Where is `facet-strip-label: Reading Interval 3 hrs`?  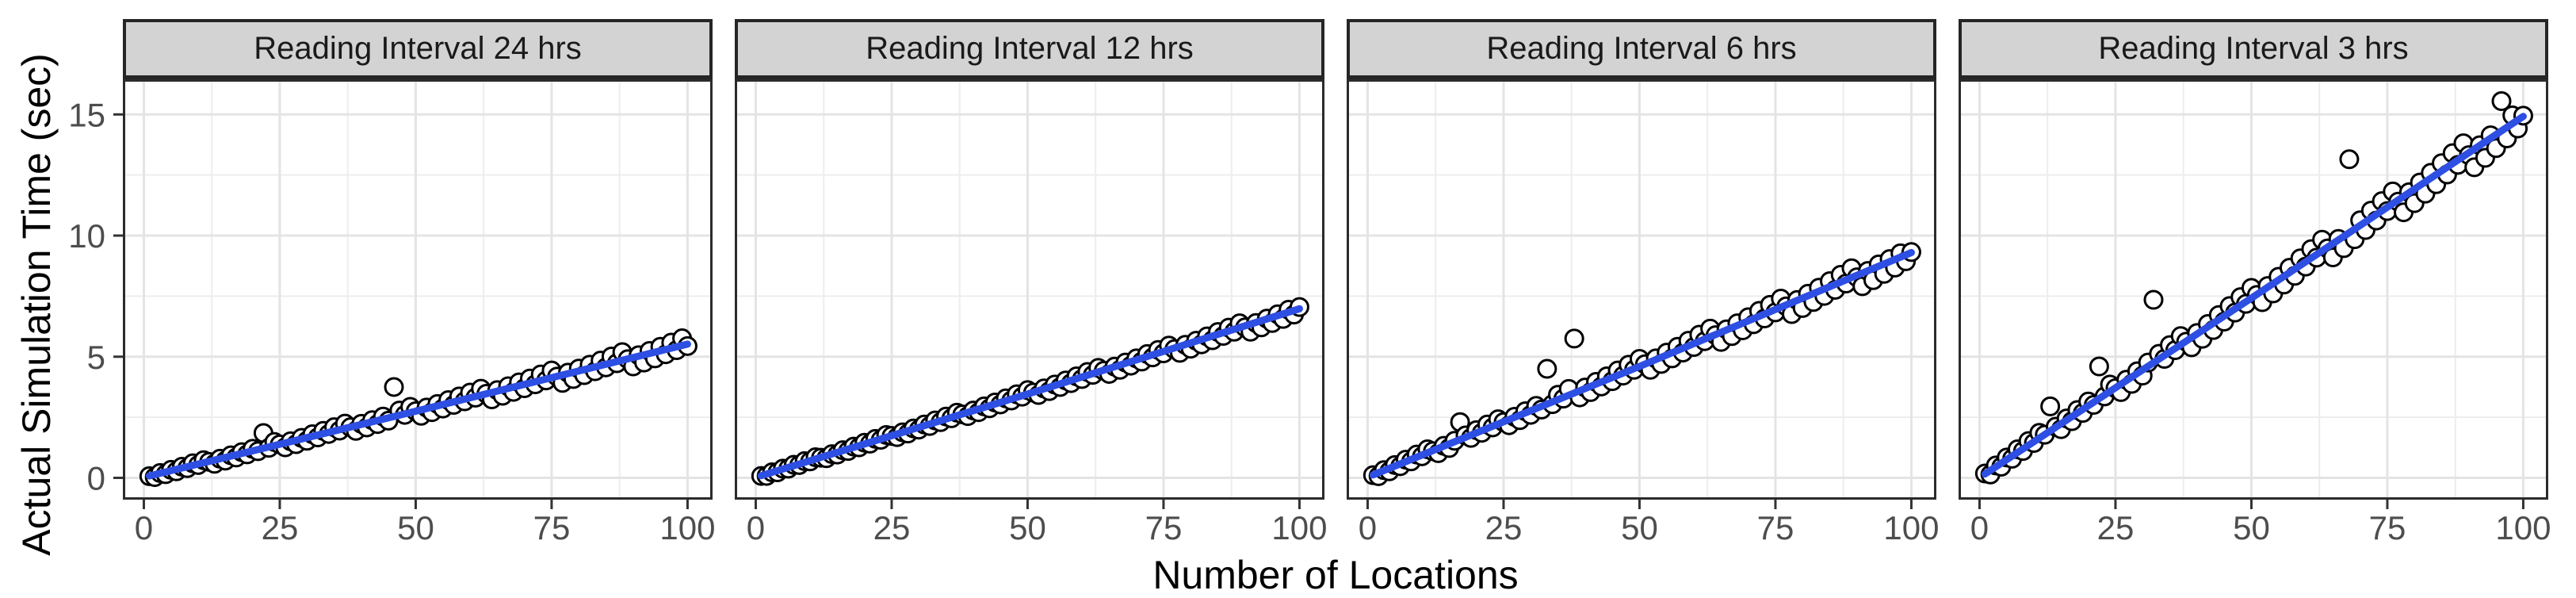
facet-strip-label: Reading Interval 3 hrs is located at coordinates (2253, 49).